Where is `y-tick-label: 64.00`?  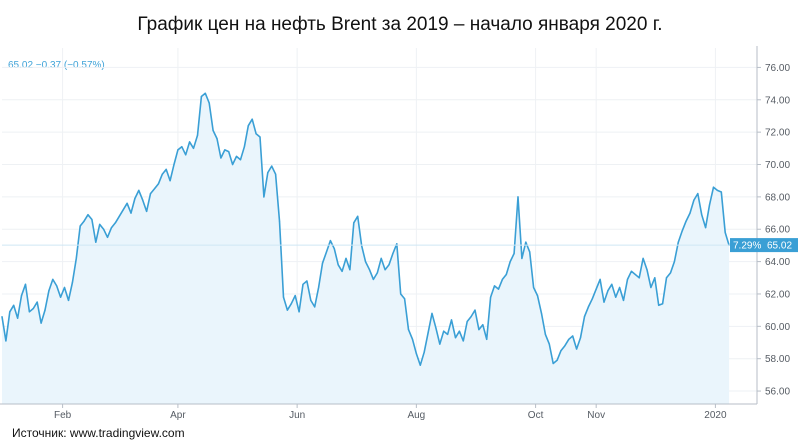
y-tick-label: 64.00 is located at coordinates (777, 262).